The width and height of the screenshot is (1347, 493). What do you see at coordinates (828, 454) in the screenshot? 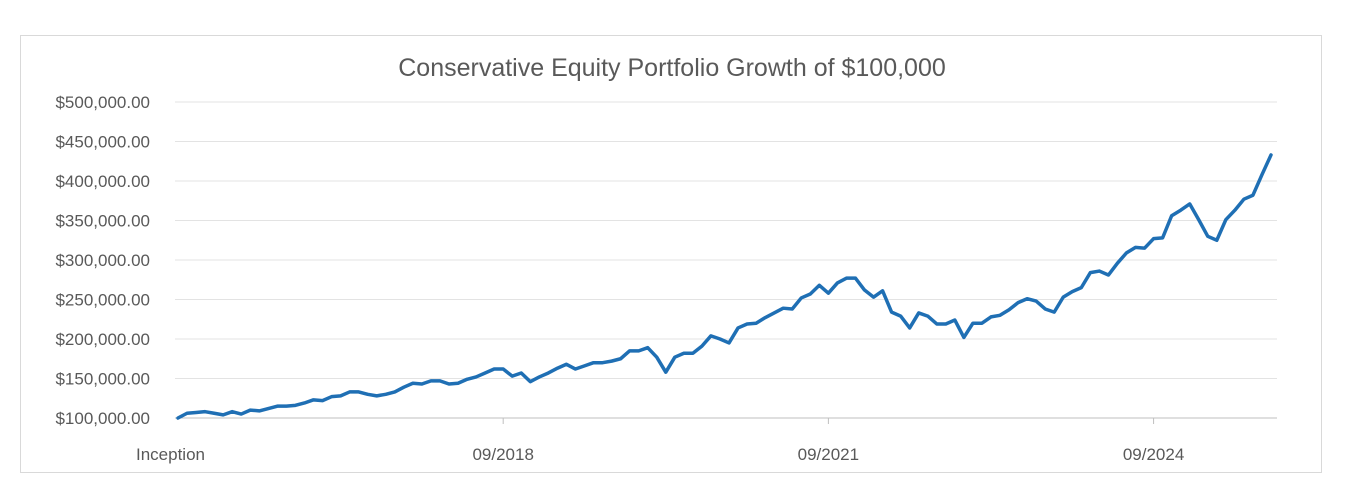
I see `x-tick-label: 09/2021` at bounding box center [828, 454].